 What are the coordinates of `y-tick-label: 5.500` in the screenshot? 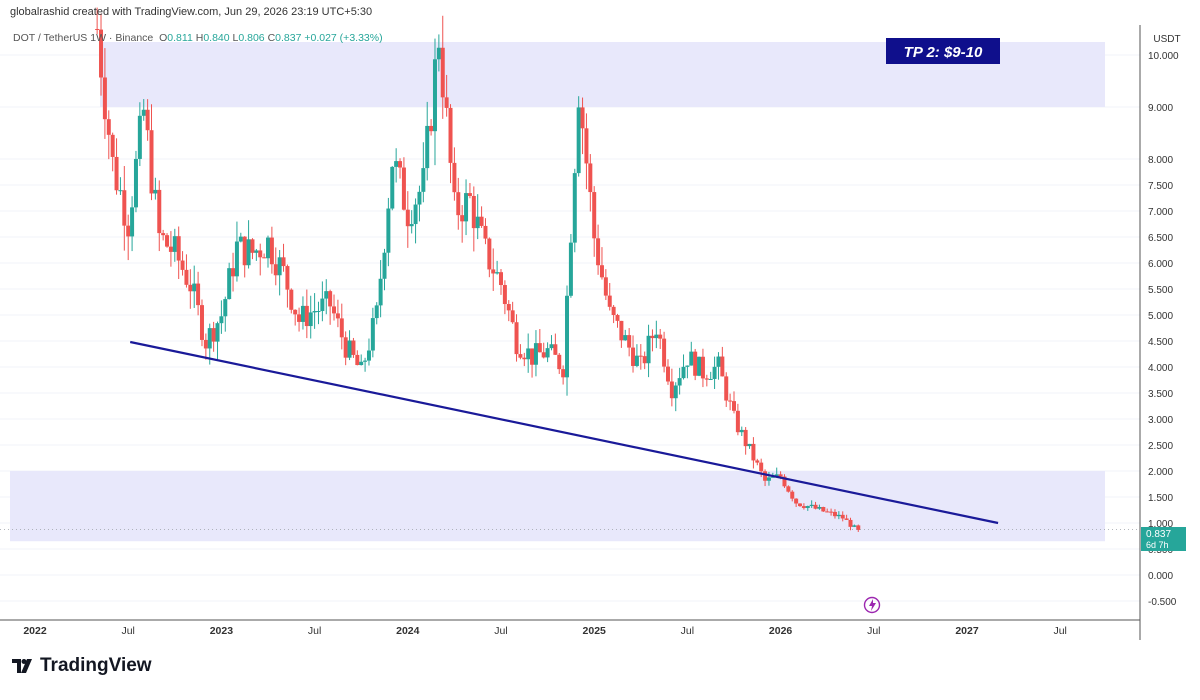 It's located at (1160, 290).